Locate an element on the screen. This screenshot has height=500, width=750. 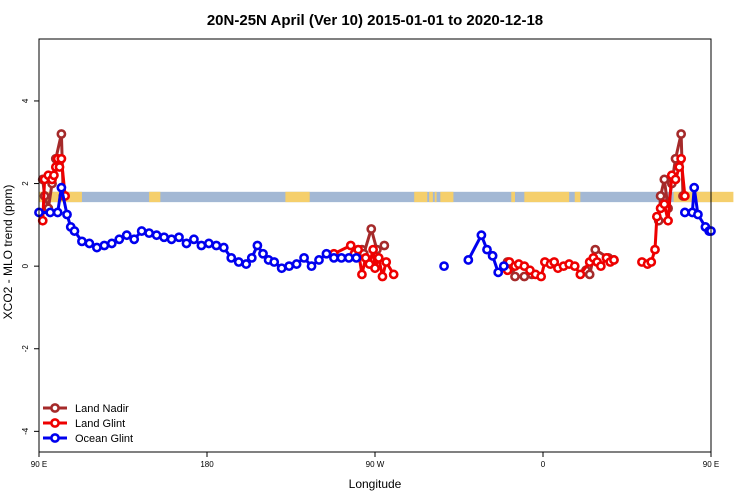
y-tick-label: -2 is located at coordinates (25, 349).